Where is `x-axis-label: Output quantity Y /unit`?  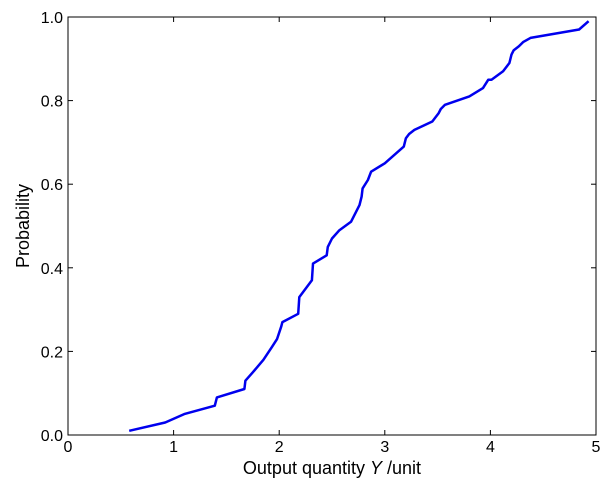
x-axis-label: Output quantity Y /unit is located at coordinates (332, 468).